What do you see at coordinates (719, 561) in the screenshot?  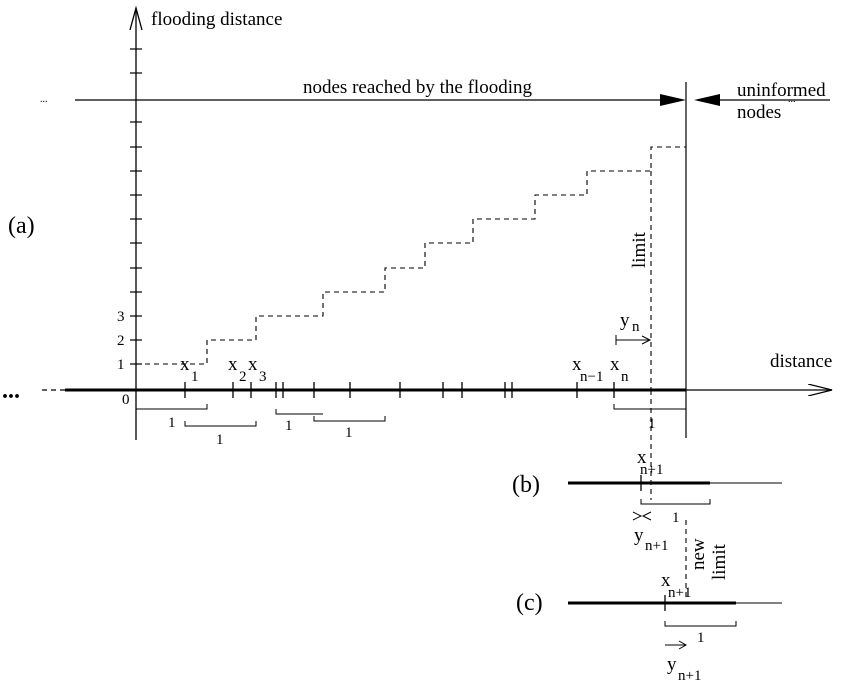 I see `new-limit-label: limit` at bounding box center [719, 561].